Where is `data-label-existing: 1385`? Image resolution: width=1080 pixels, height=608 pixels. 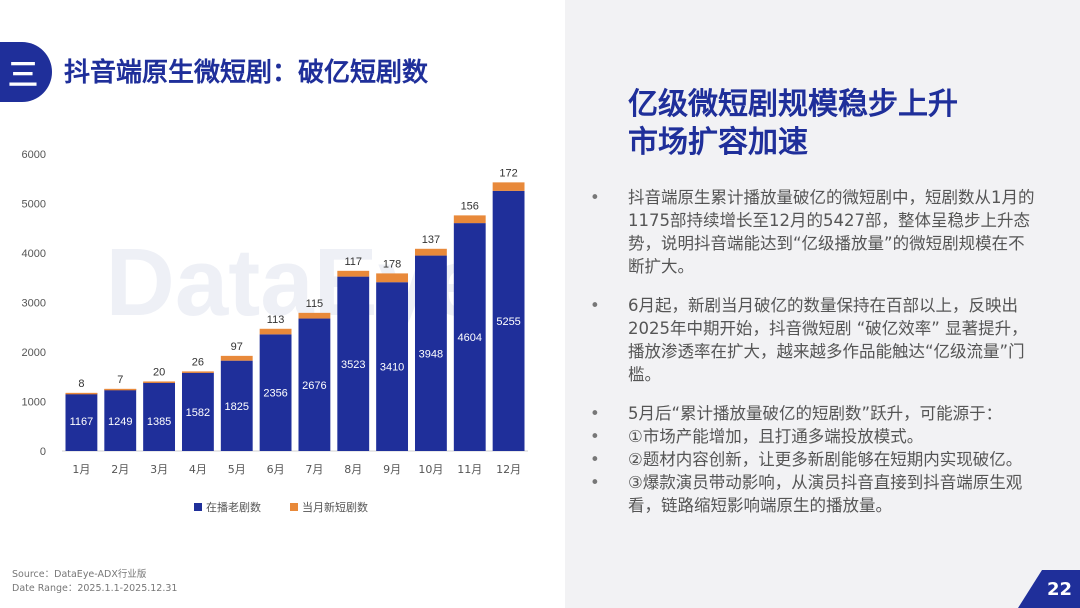 data-label-existing: 1385 is located at coordinates (159, 422).